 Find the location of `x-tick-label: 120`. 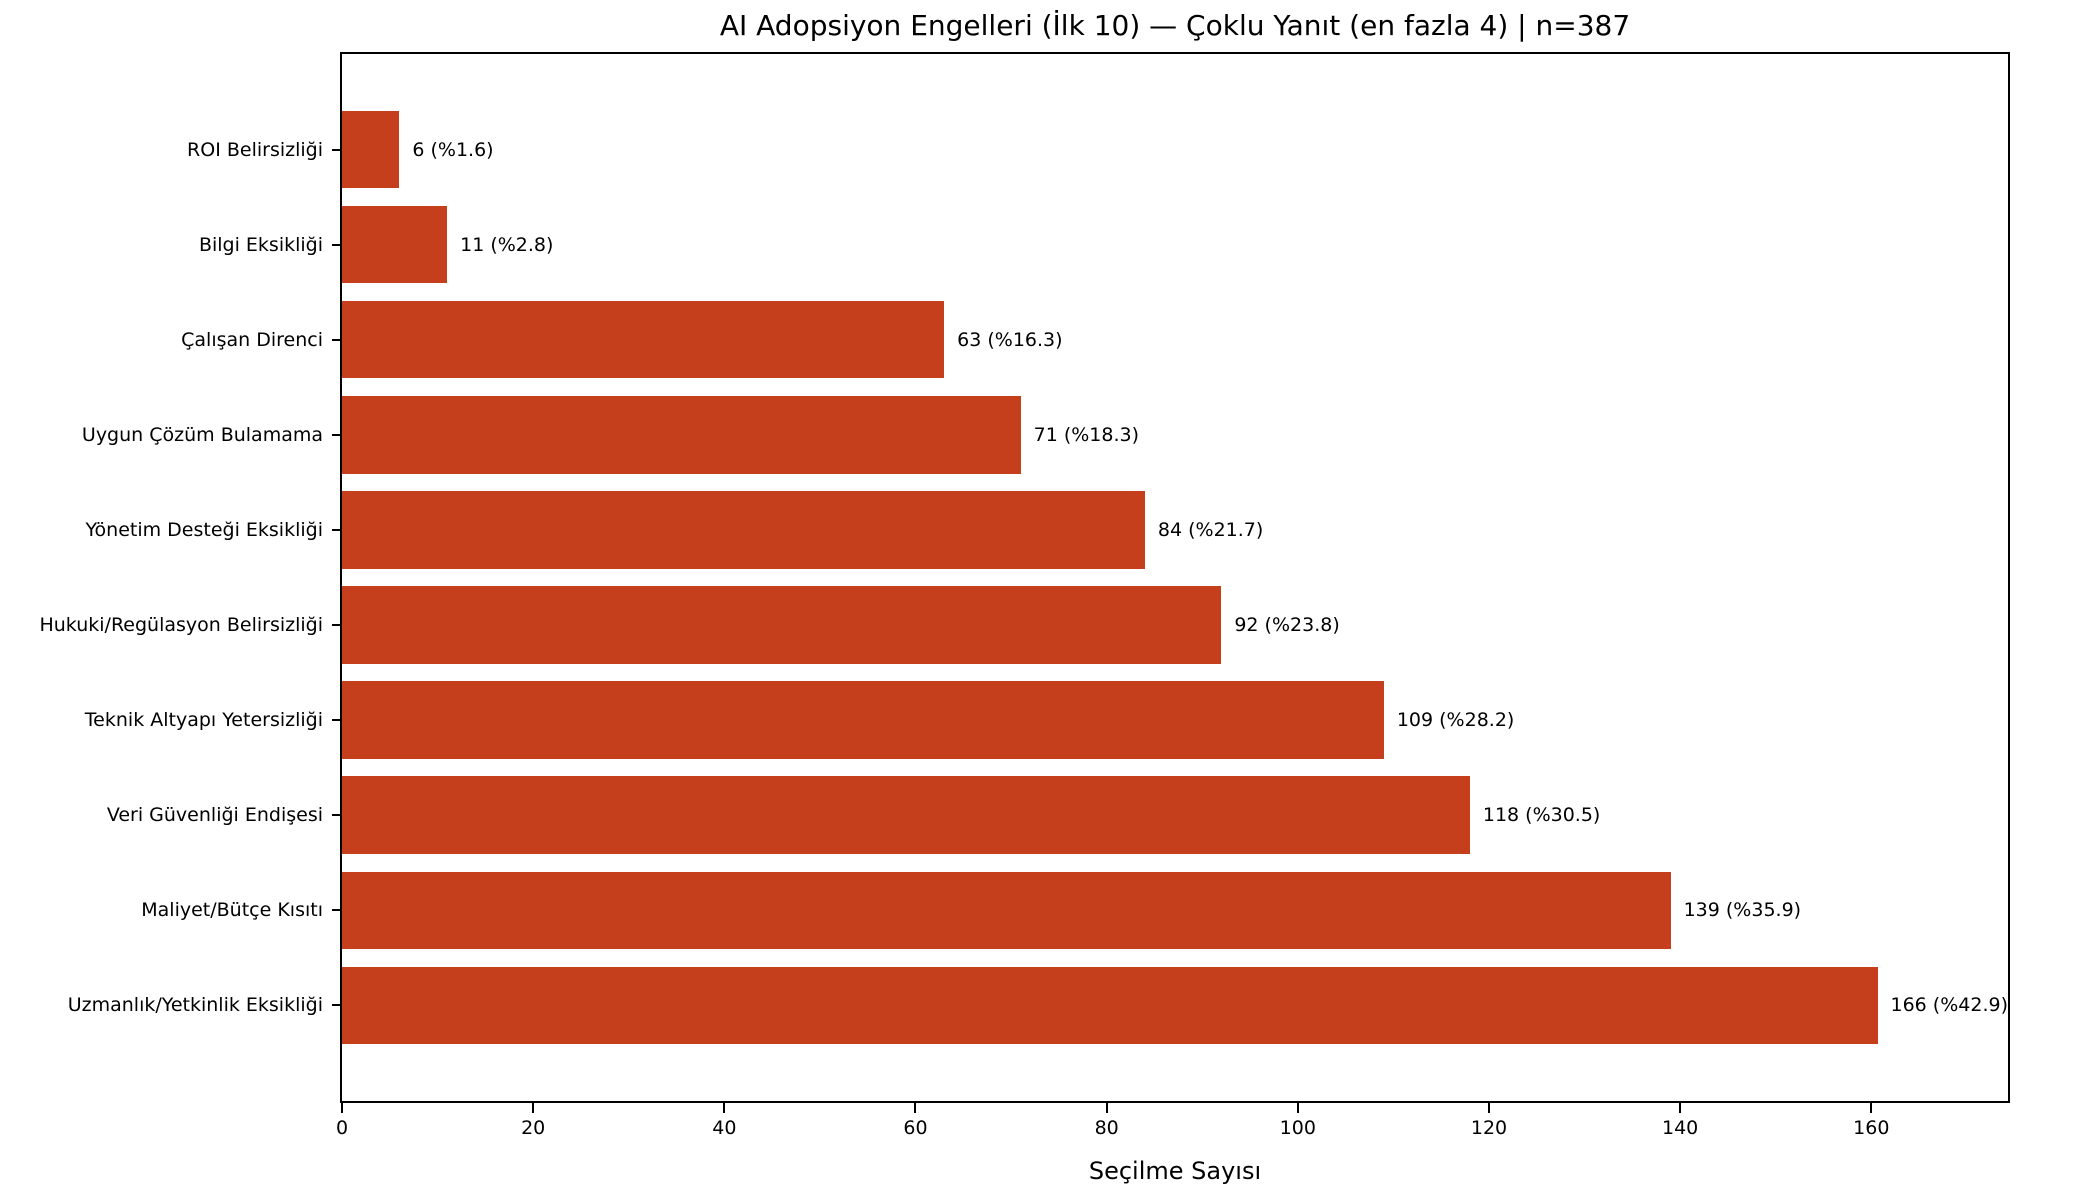

x-tick-label: 120 is located at coordinates (1489, 1128).